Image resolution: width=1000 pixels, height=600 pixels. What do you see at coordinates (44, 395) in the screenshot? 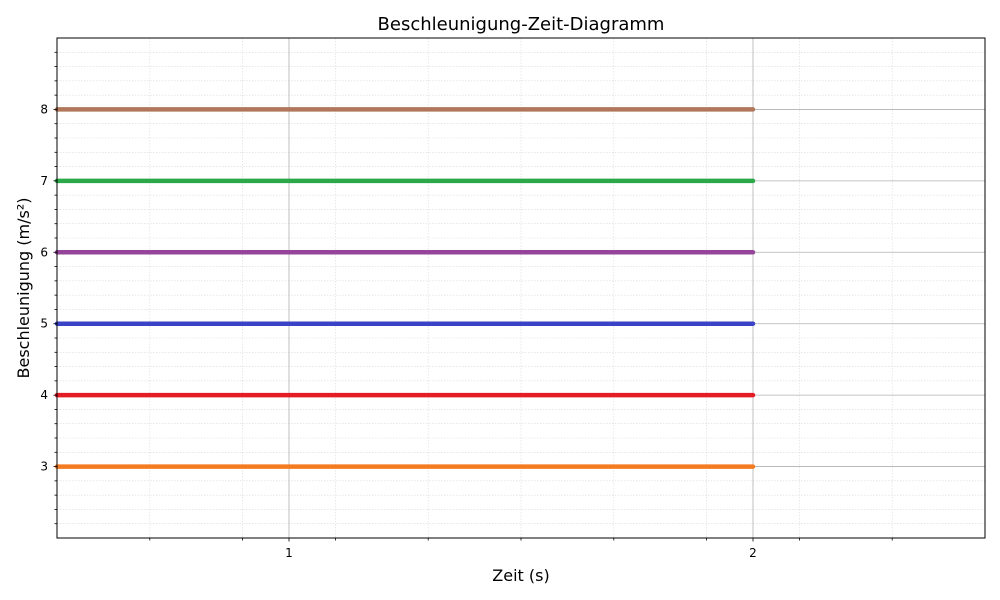
I see `y-tick-label: 4` at bounding box center [44, 395].